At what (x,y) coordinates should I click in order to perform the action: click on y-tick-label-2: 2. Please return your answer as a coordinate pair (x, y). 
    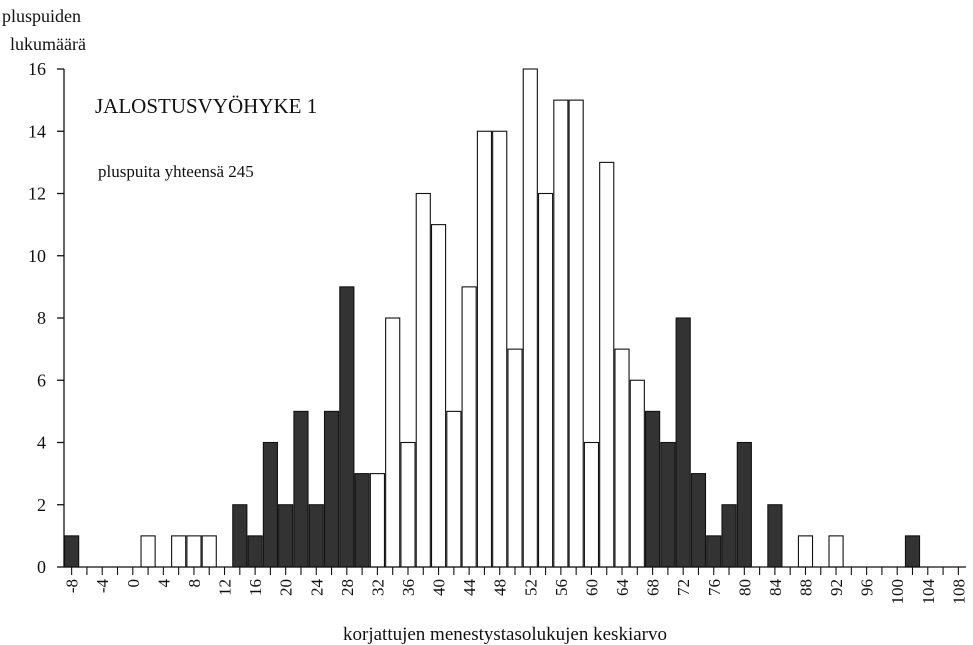
    Looking at the image, I should click on (41, 505).